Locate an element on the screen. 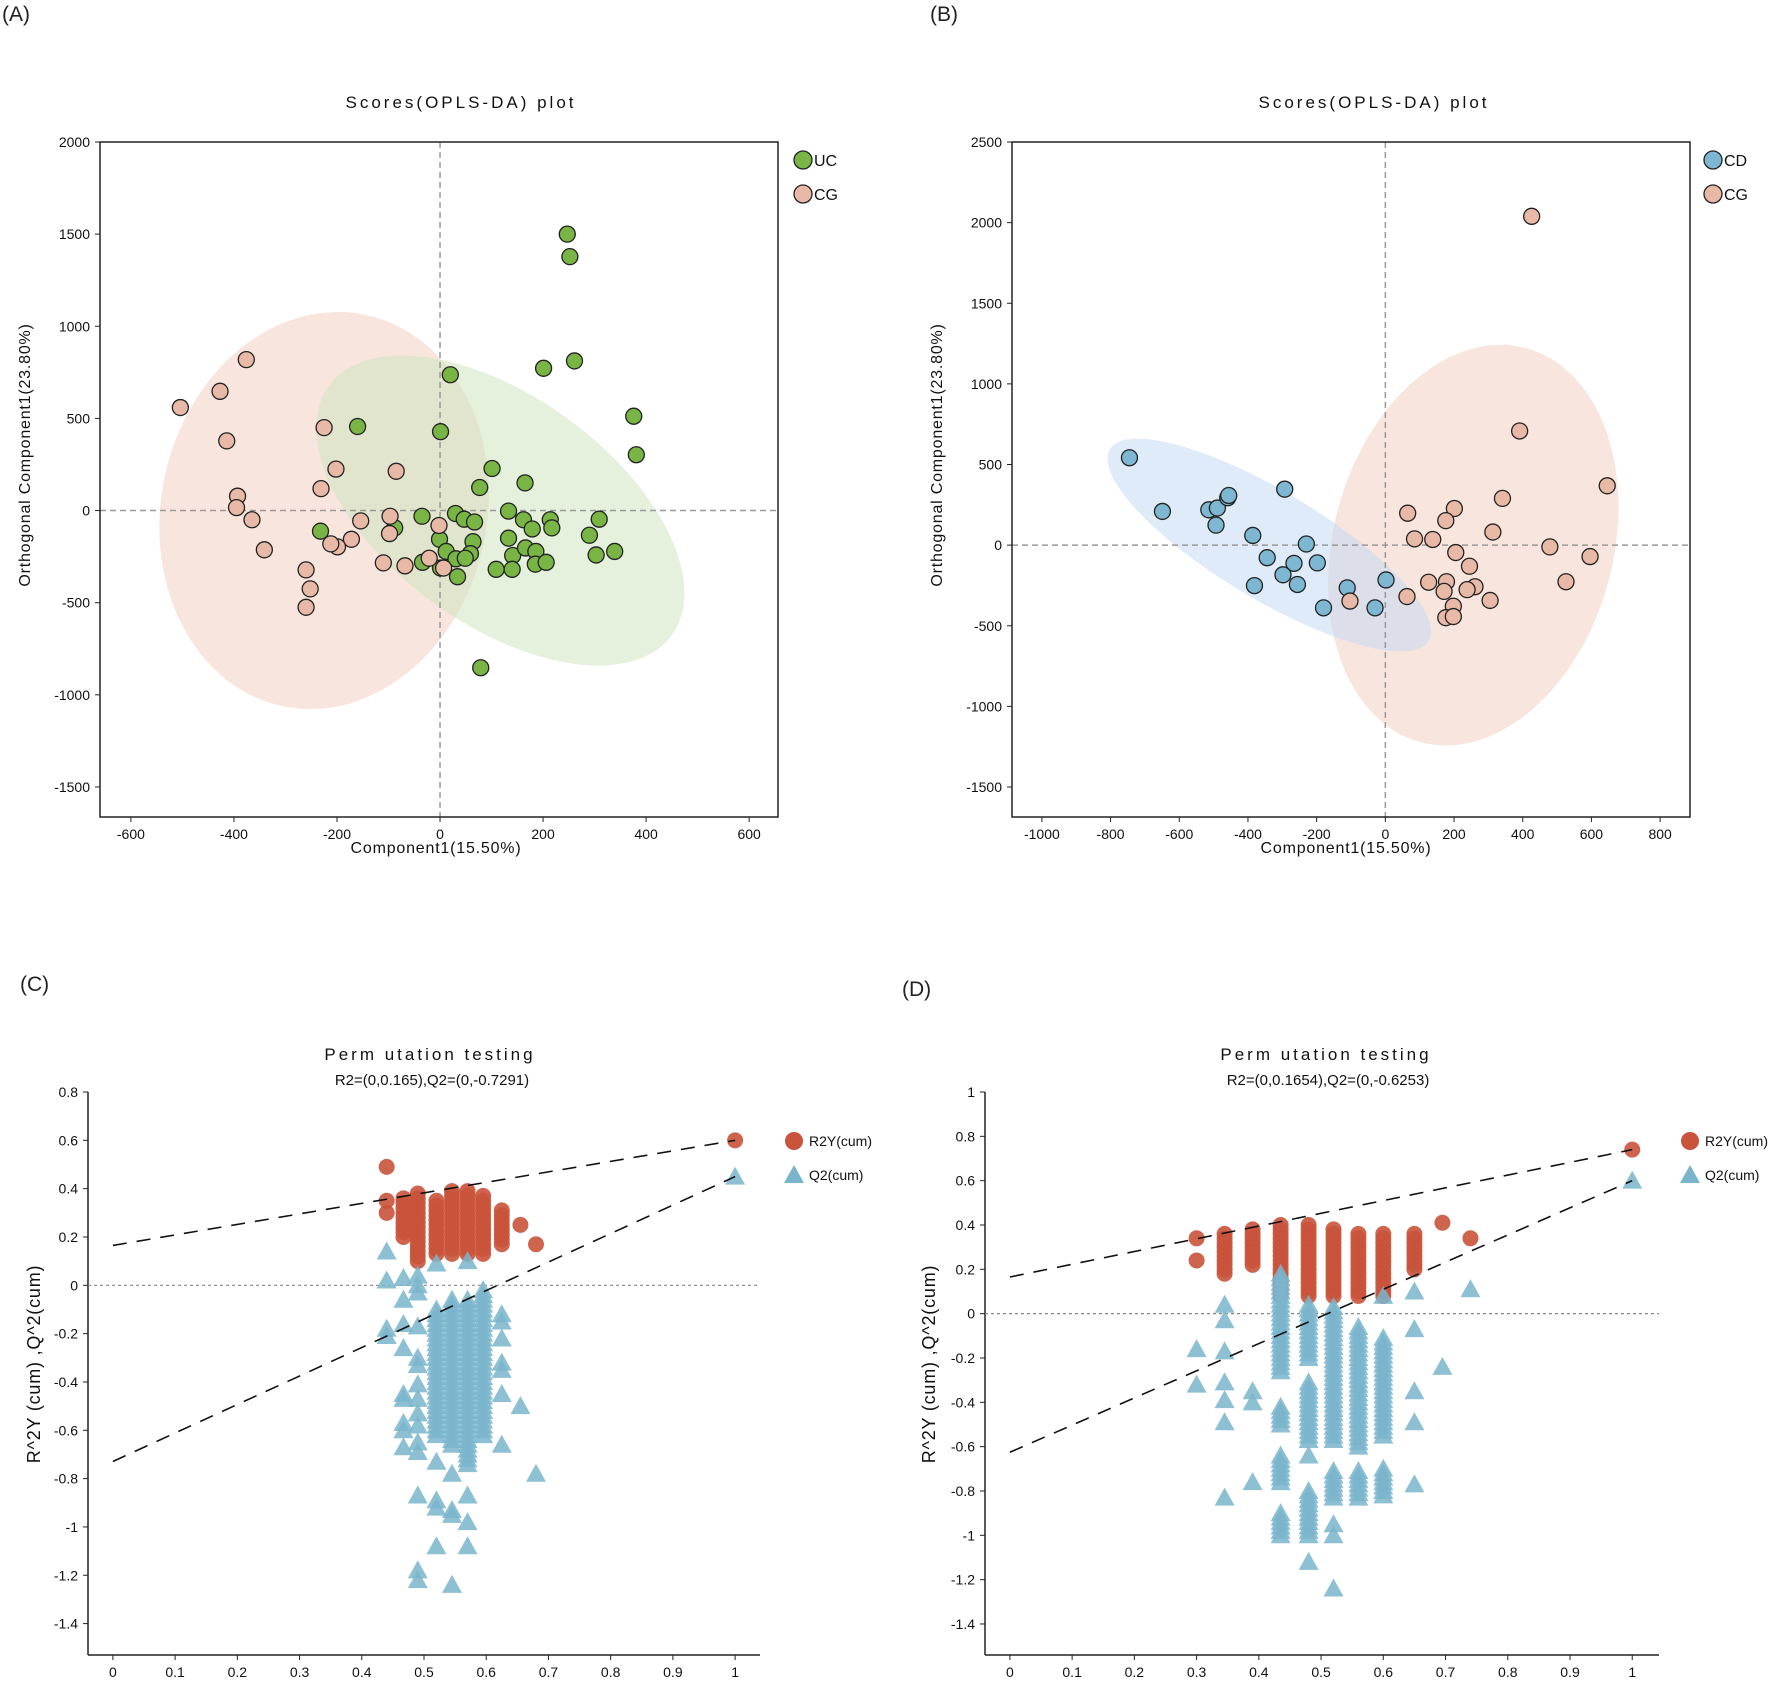  x-tick-label: 0.9 is located at coordinates (1570, 1672).